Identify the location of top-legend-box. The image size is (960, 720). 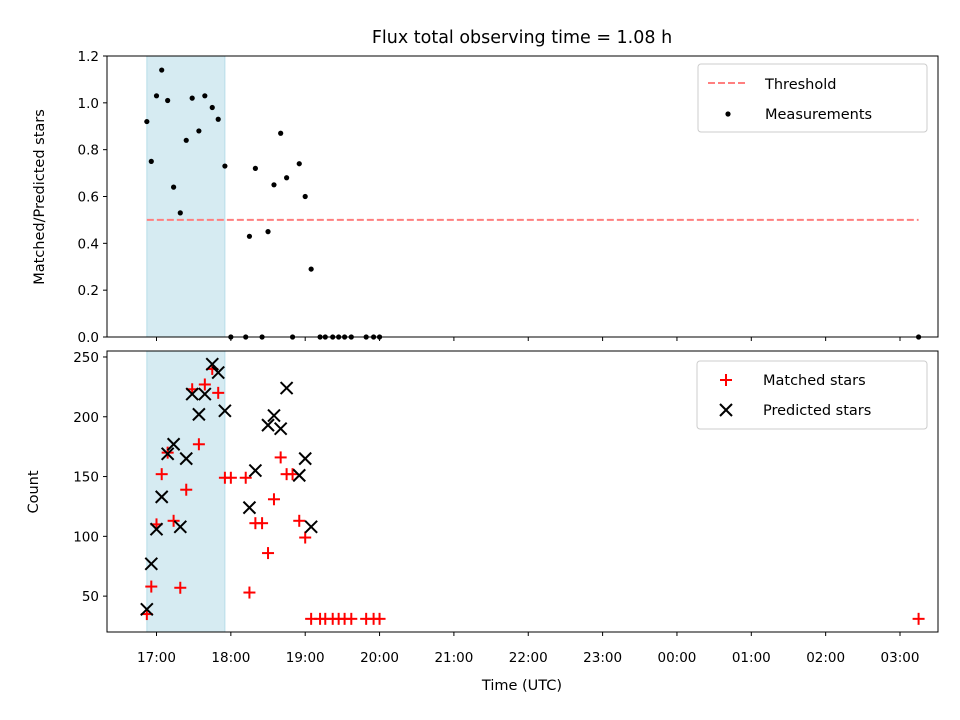
(812, 98).